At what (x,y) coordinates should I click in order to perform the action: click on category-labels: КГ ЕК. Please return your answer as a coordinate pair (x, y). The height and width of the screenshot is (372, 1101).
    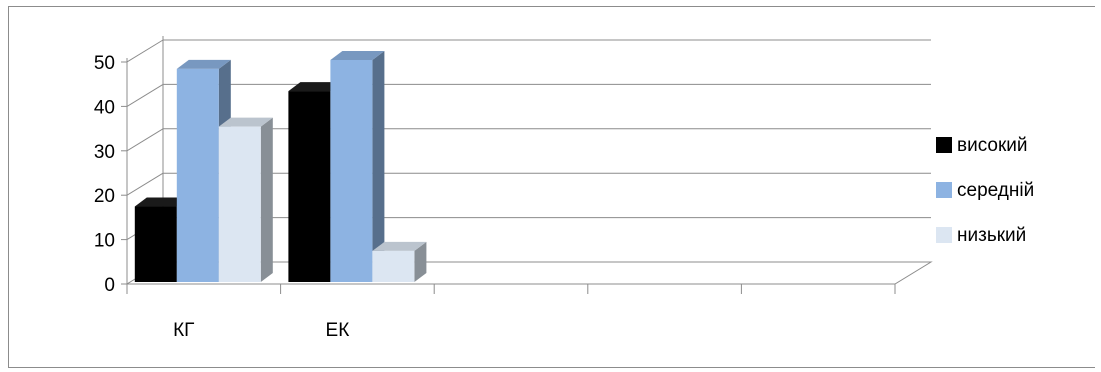
    Looking at the image, I should click on (261, 330).